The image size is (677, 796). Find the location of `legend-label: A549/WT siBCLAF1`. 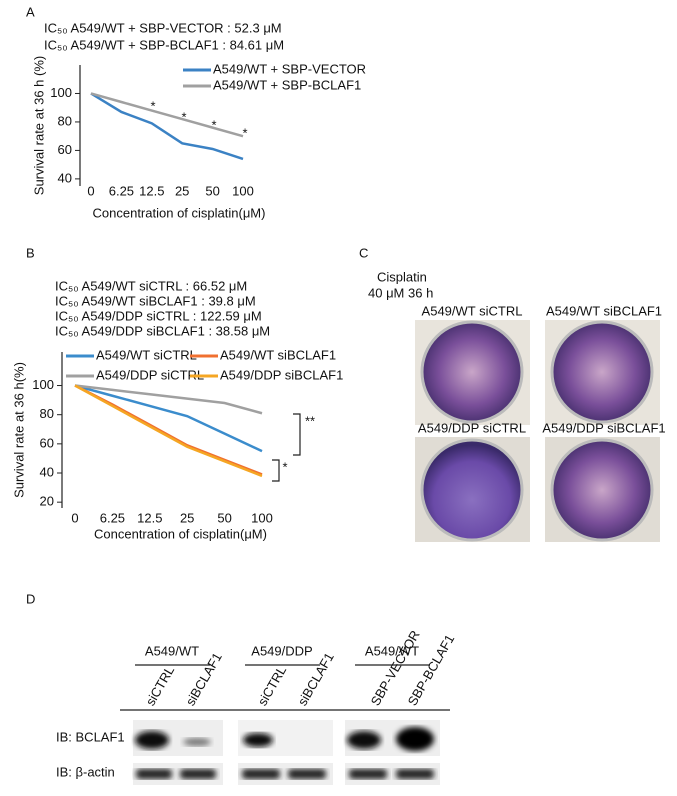

legend-label: A549/WT siBCLAF1 is located at coordinates (278, 354).